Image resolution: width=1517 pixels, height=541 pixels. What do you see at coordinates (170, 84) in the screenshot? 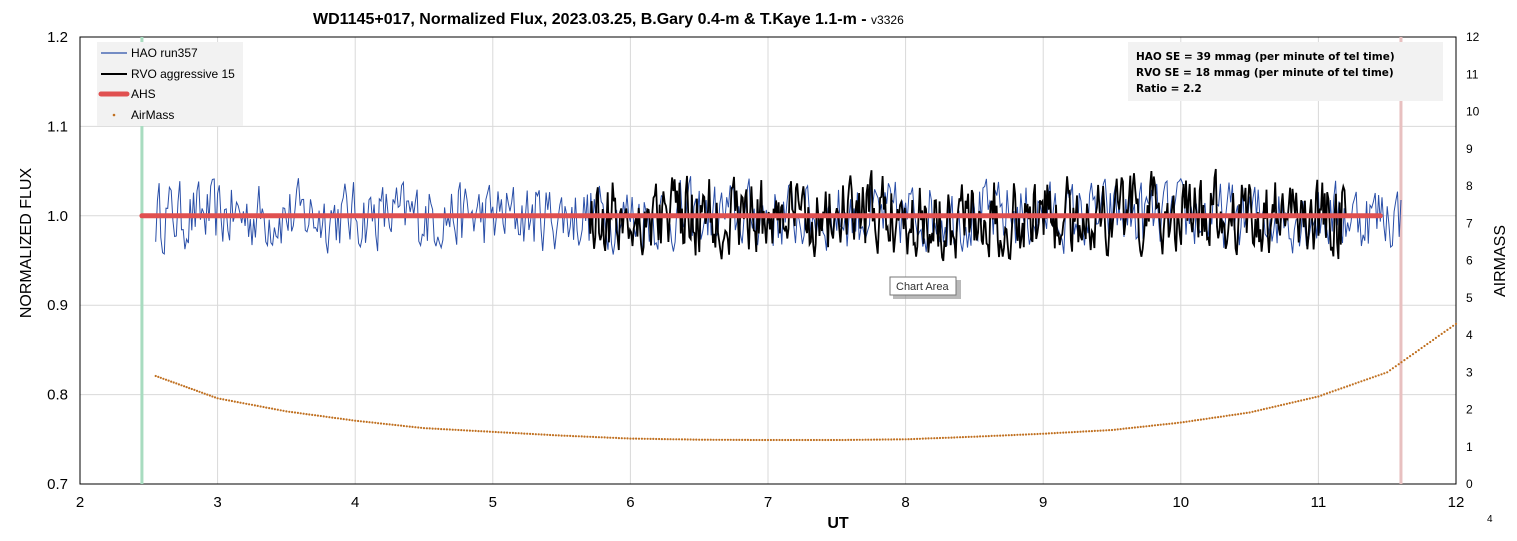
I see `legend-box` at bounding box center [170, 84].